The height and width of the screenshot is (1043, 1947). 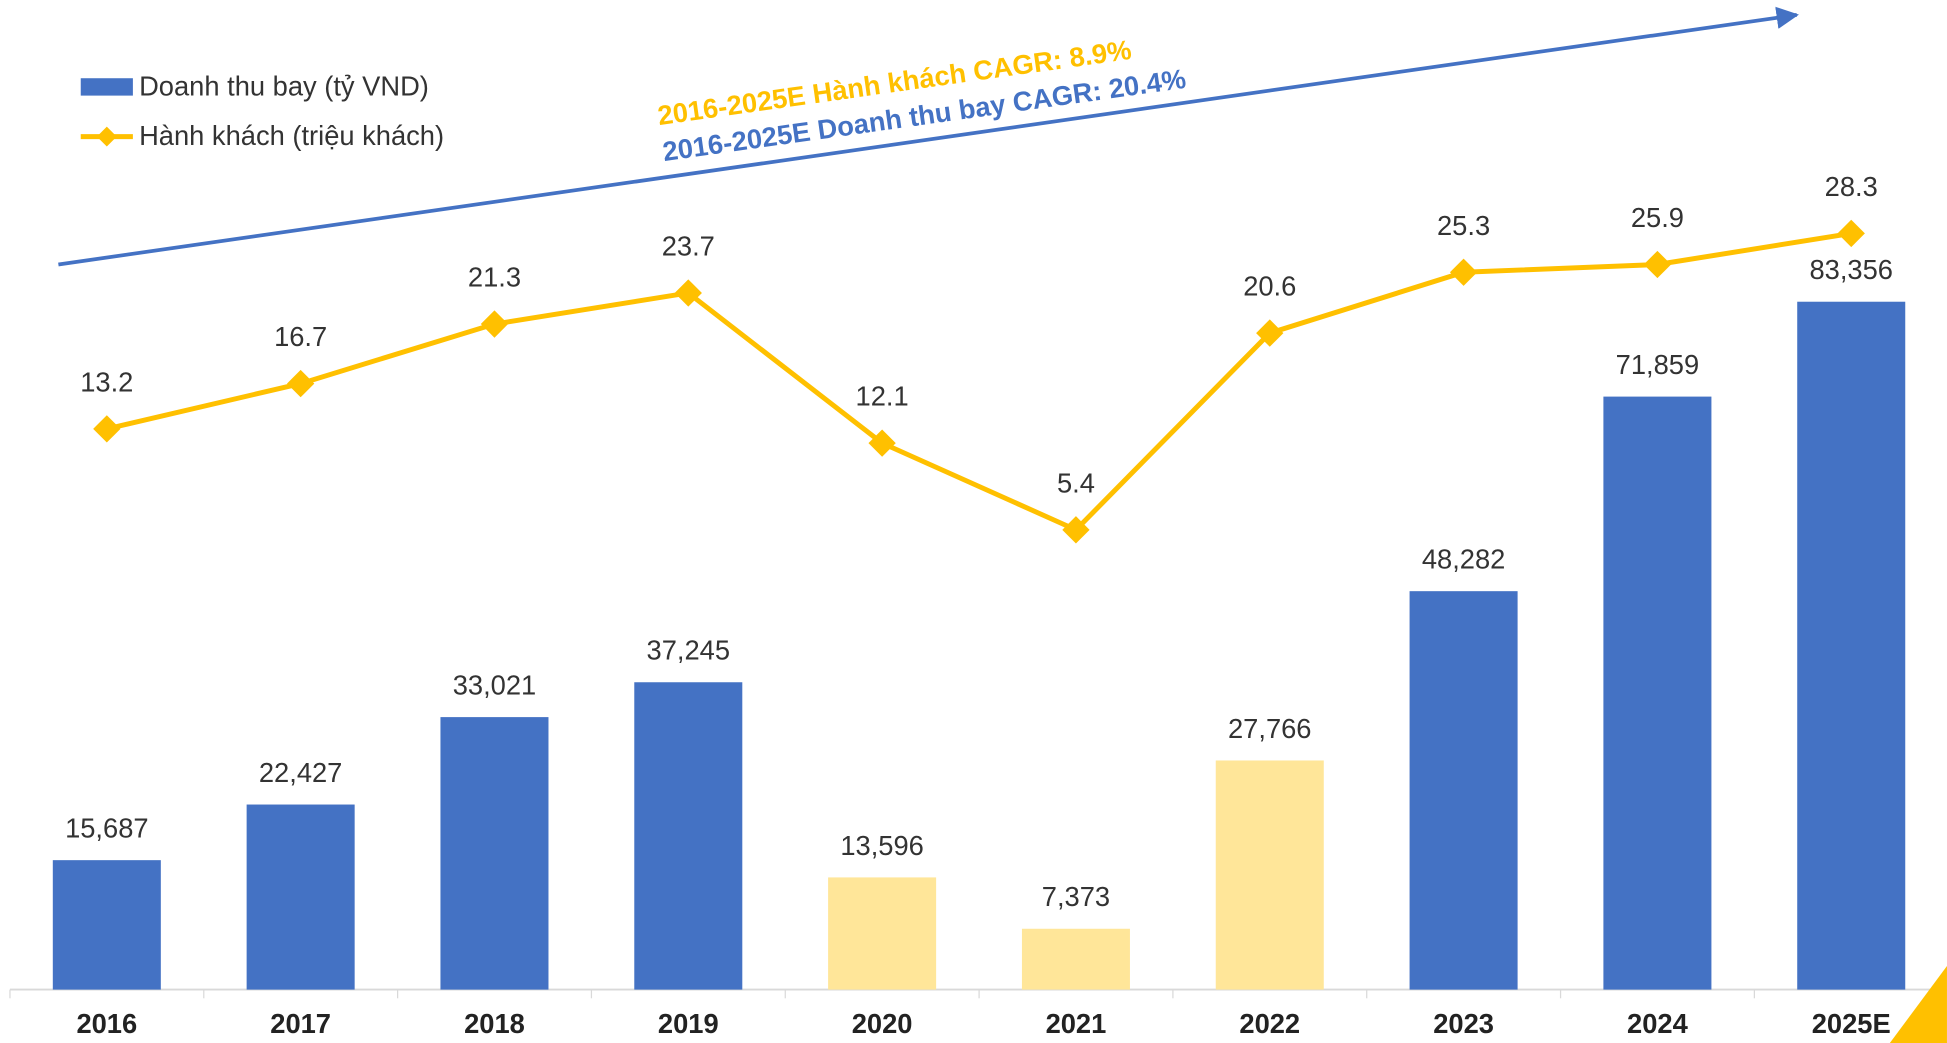 What do you see at coordinates (106, 381) in the screenshot?
I see `line-value-label: 13.2` at bounding box center [106, 381].